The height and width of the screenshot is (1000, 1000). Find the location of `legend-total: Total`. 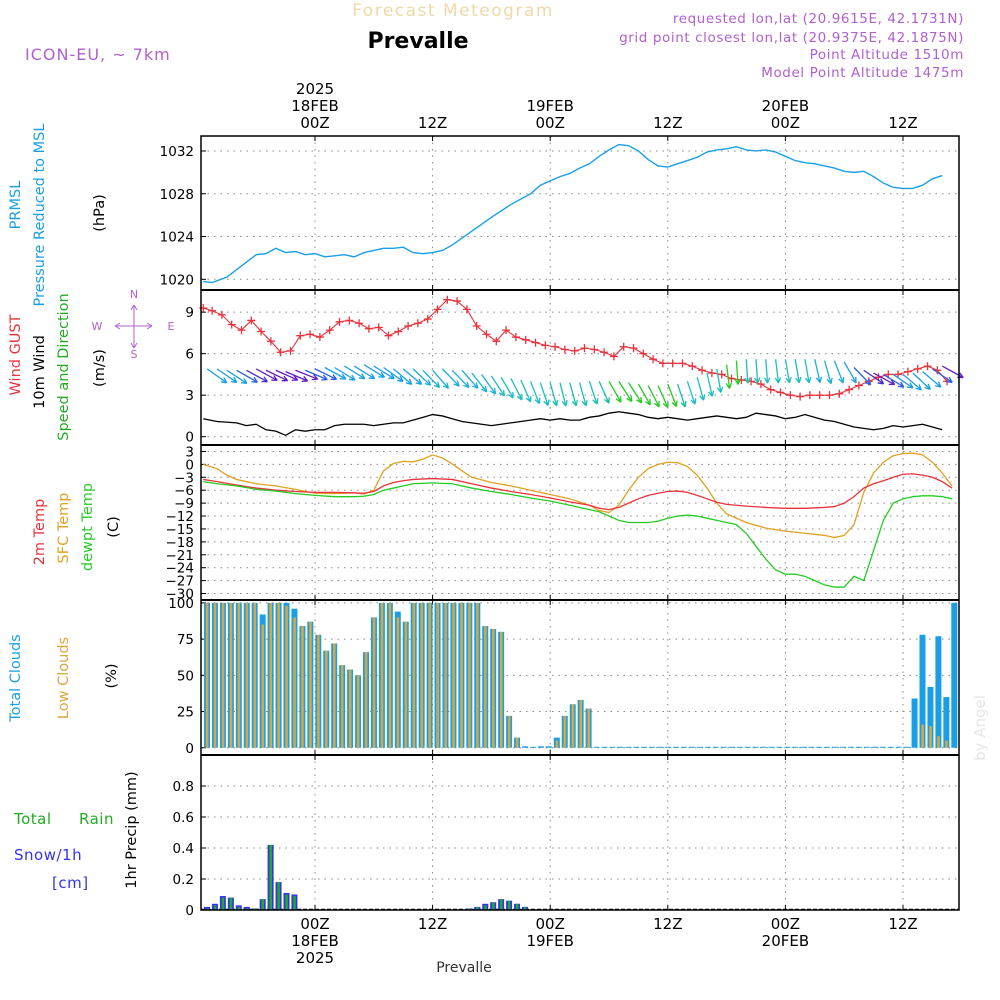

legend-total: Total is located at coordinates (32, 819).